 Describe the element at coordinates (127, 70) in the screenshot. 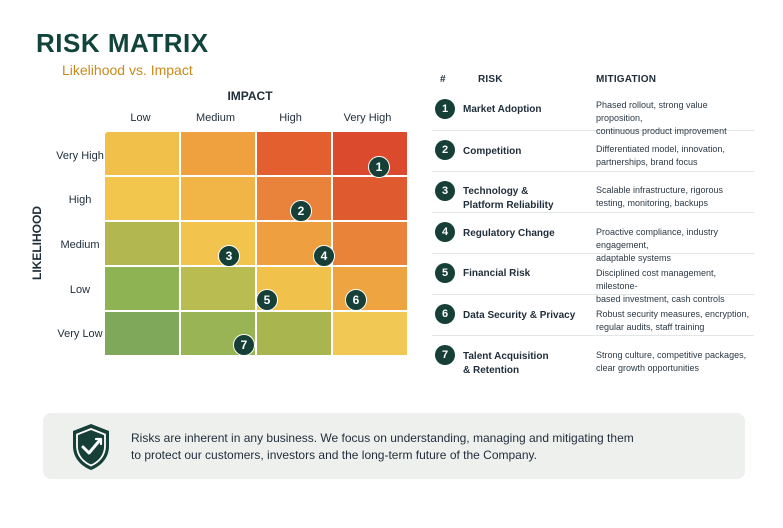

I see `page-subtitle: Likelihood vs. Impact` at that location.